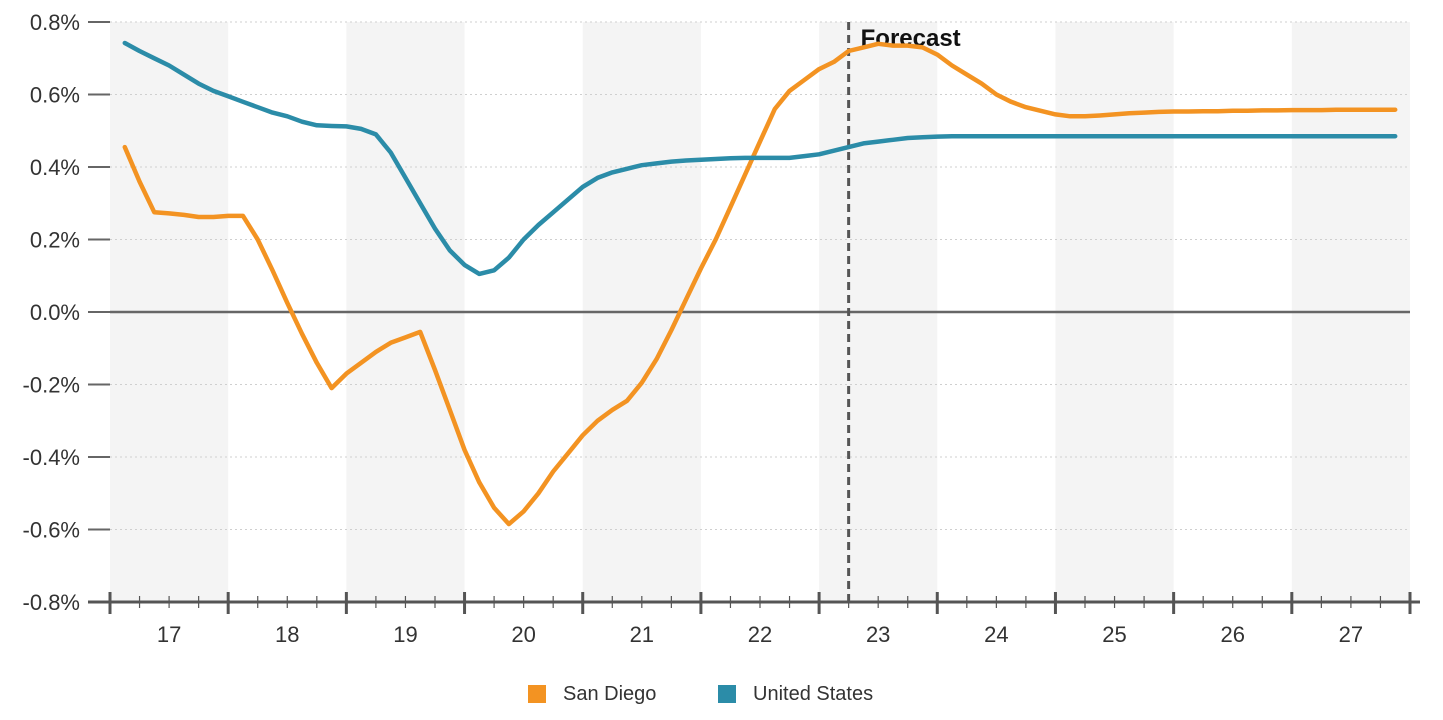  I want to click on x-tick-label: 27, so click(1351, 634).